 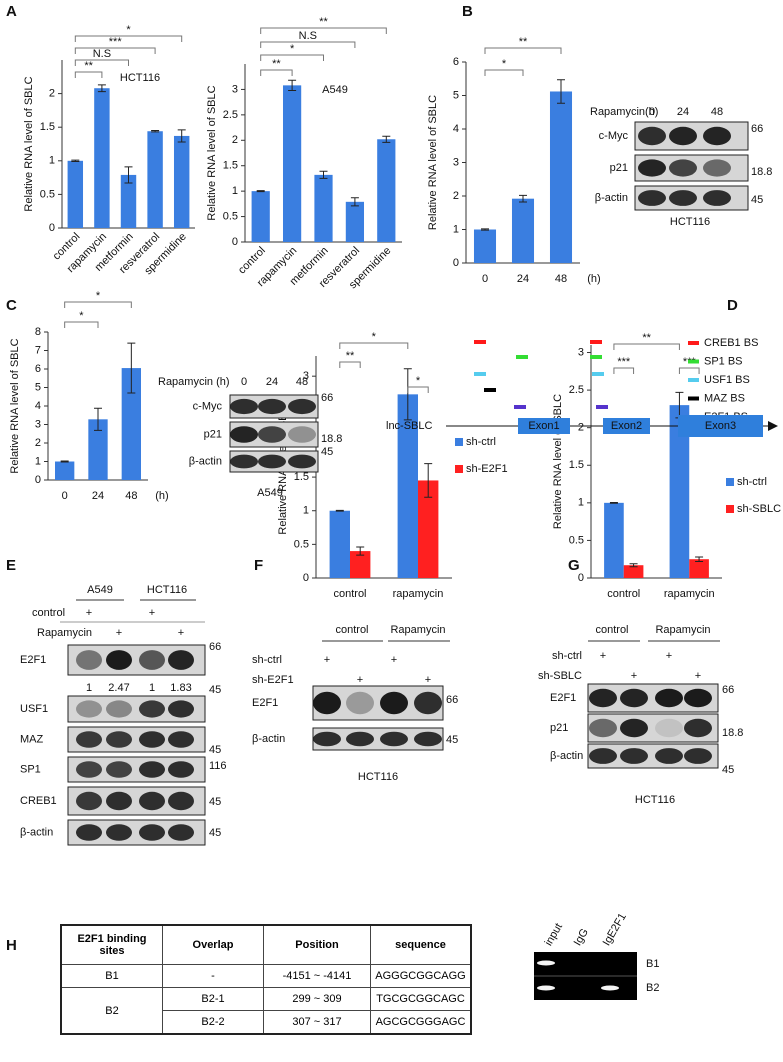 What do you see at coordinates (727, 380) in the screenshot?
I see `legend-label: USF1 BS` at bounding box center [727, 380].